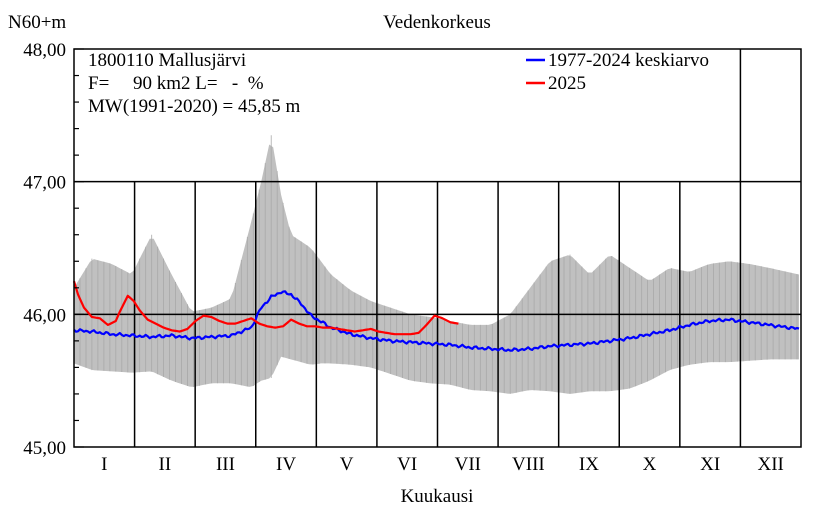 This screenshot has height=520, width=840. What do you see at coordinates (167, 60) in the screenshot?
I see `station-name: 1800110 Mallusjärvi` at bounding box center [167, 60].